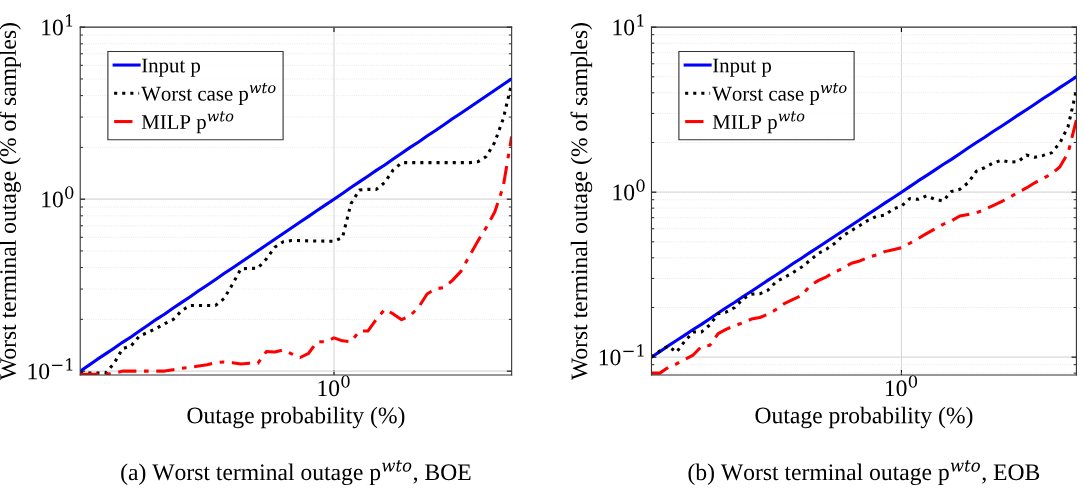 The width and height of the screenshot is (1084, 494). Describe the element at coordinates (296, 473) in the screenshot. I see `text: (a) Worst terminal outage p$^{wto}$, BOE` at that location.